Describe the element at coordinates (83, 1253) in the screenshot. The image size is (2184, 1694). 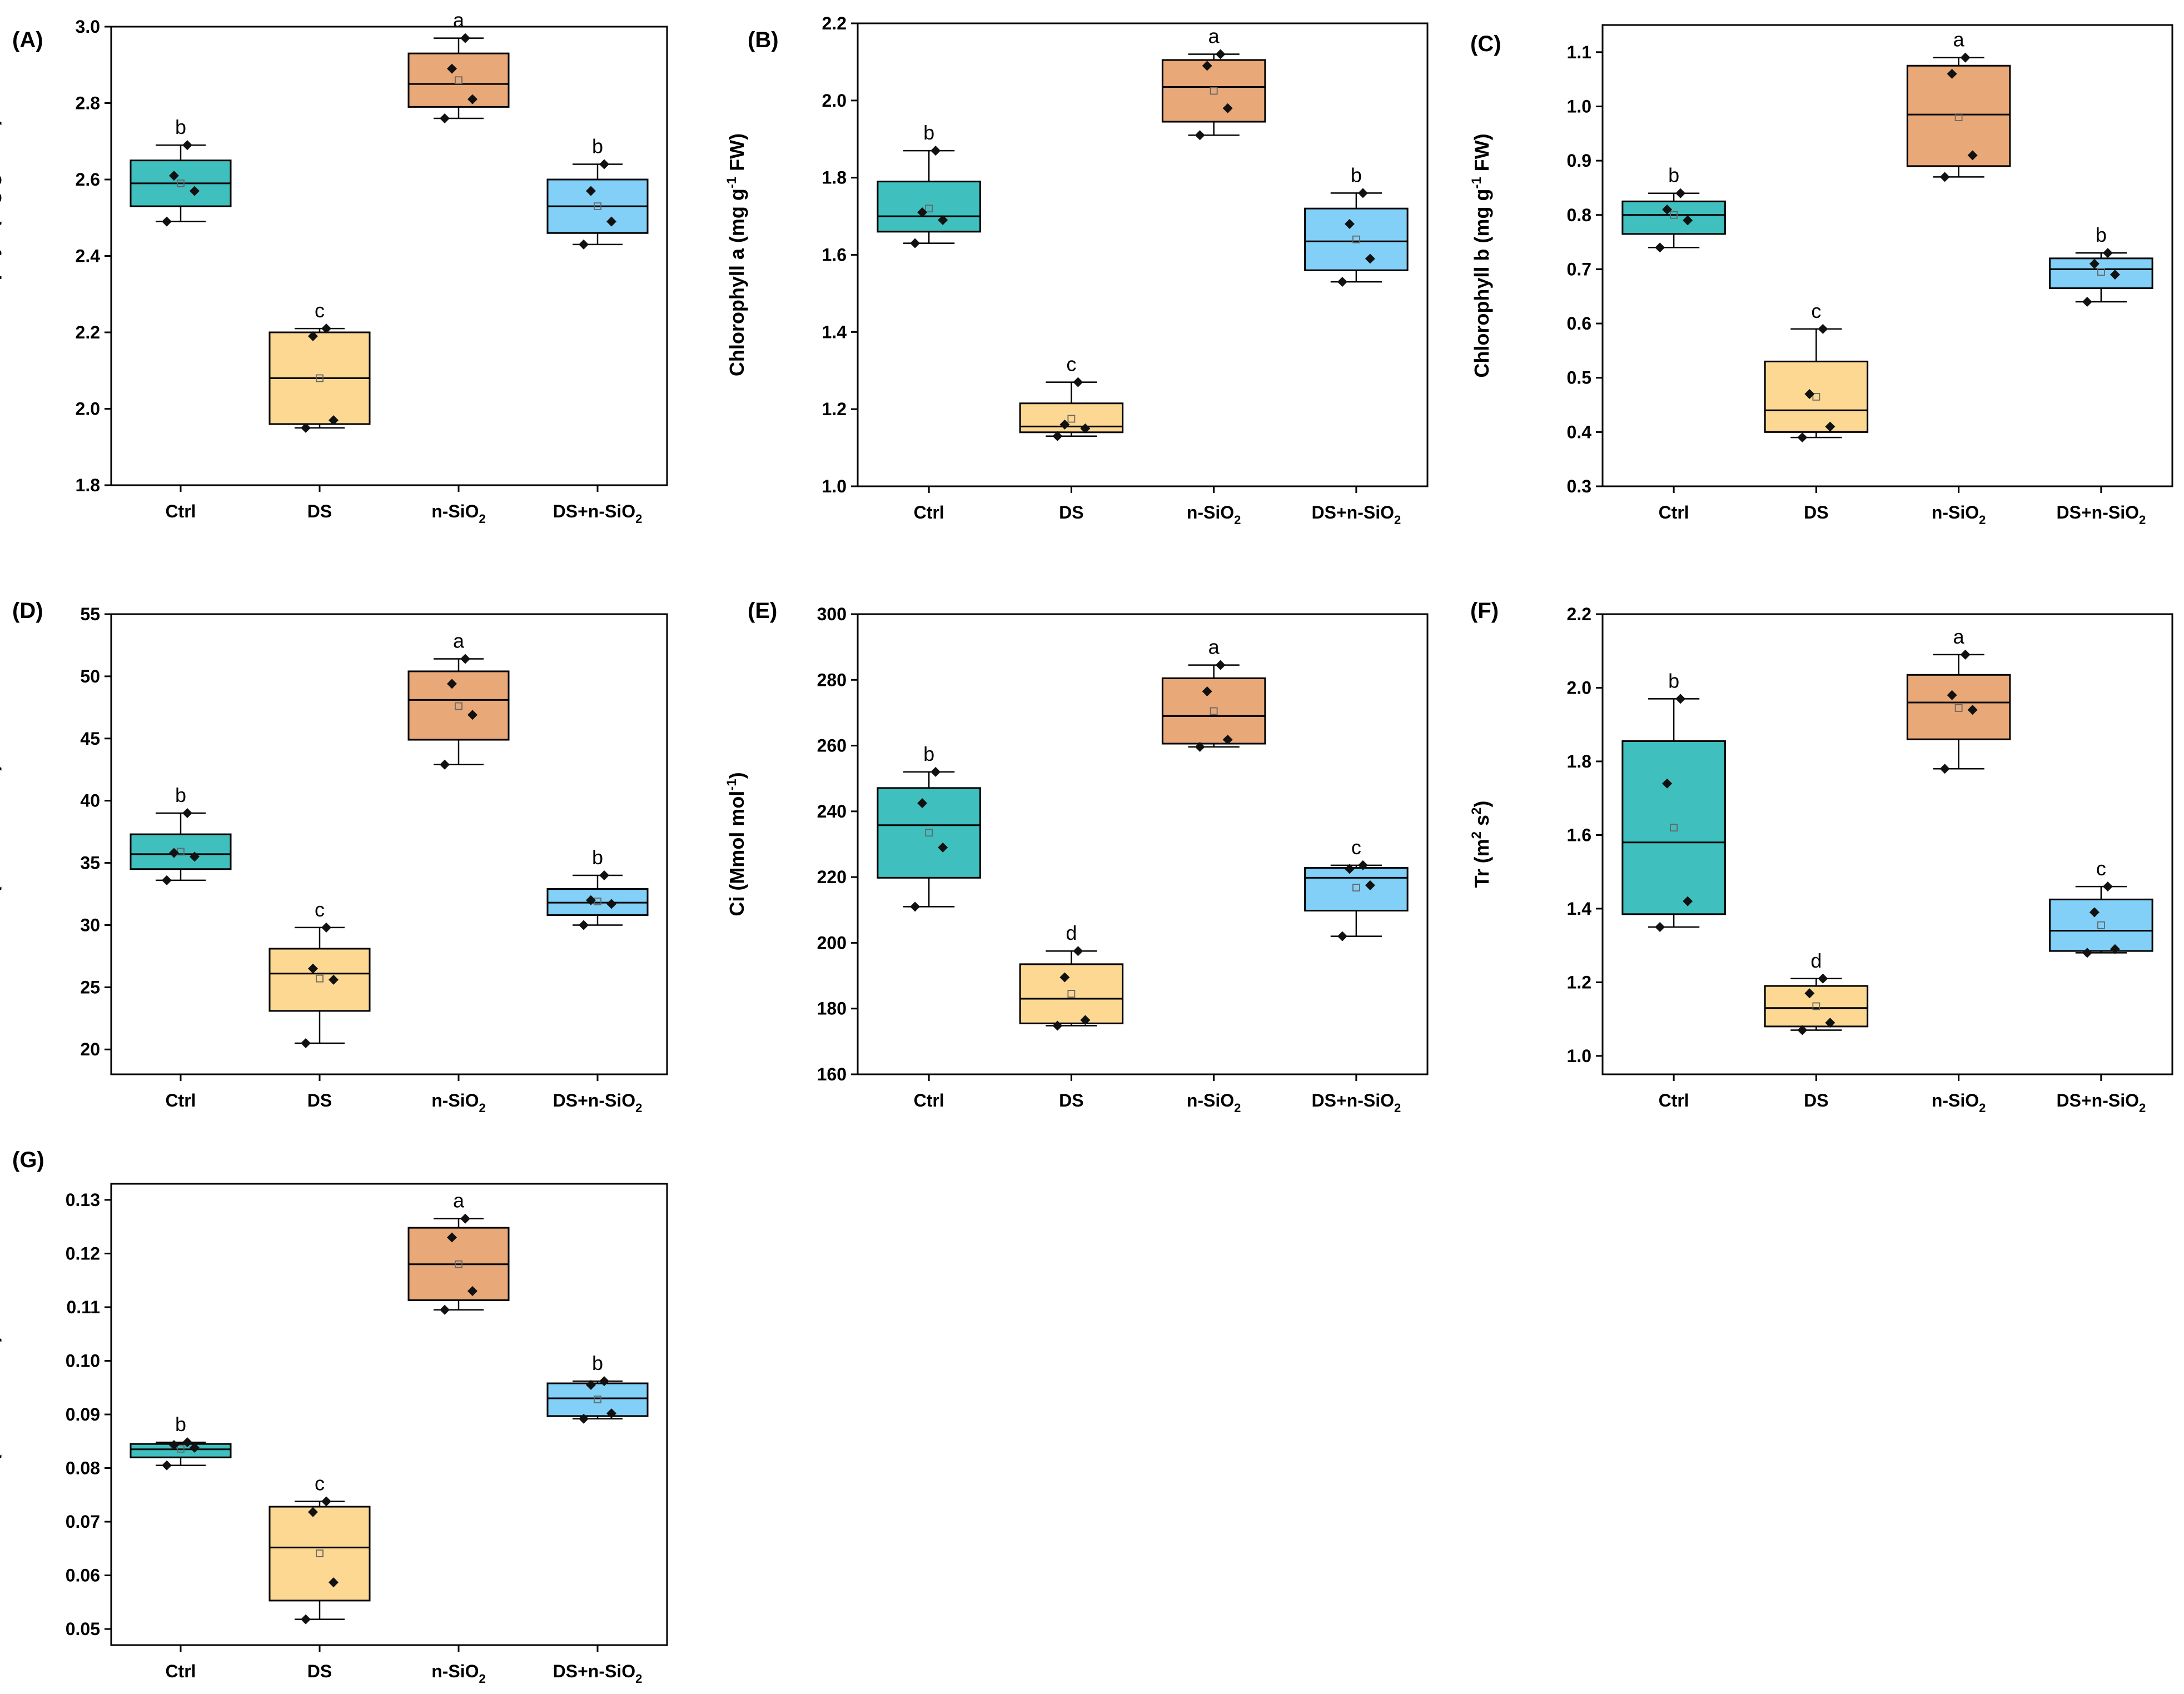
I see `y-tick-label: 0.12` at that location.